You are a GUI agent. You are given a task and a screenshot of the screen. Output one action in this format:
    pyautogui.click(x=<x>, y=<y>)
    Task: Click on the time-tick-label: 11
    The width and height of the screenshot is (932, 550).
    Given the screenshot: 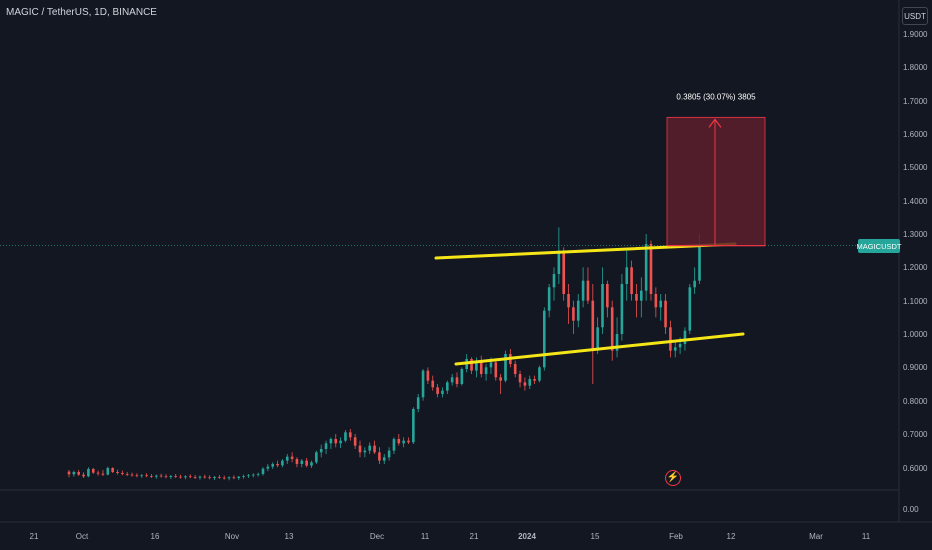 What is the action you would take?
    pyautogui.click(x=866, y=536)
    